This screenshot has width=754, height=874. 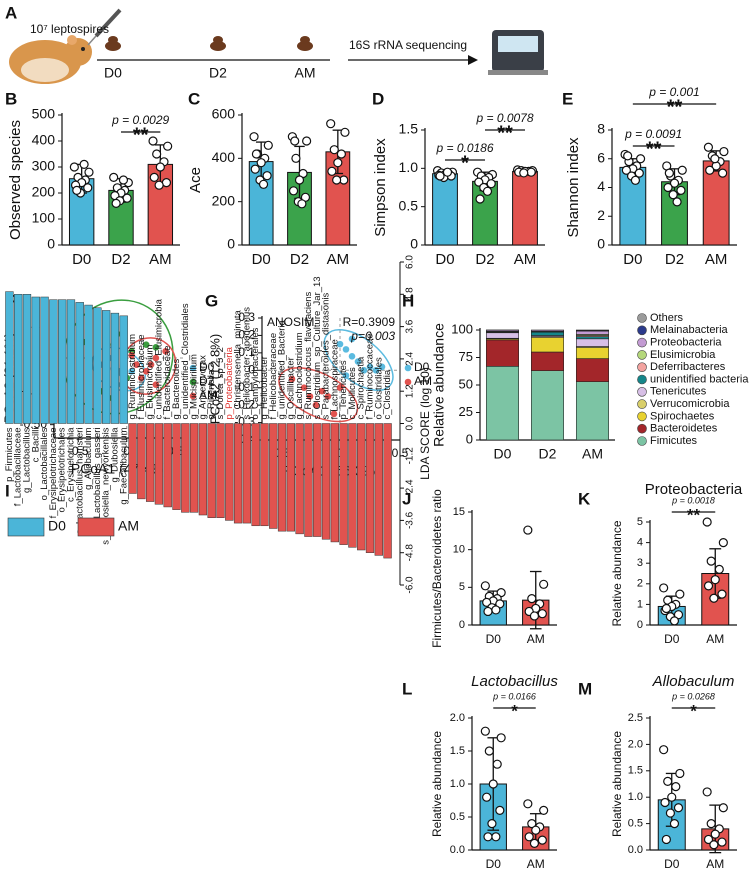 What do you see at coordinates (635, 718) in the screenshot?
I see `y-tick-label: 2.5` at bounding box center [635, 718].